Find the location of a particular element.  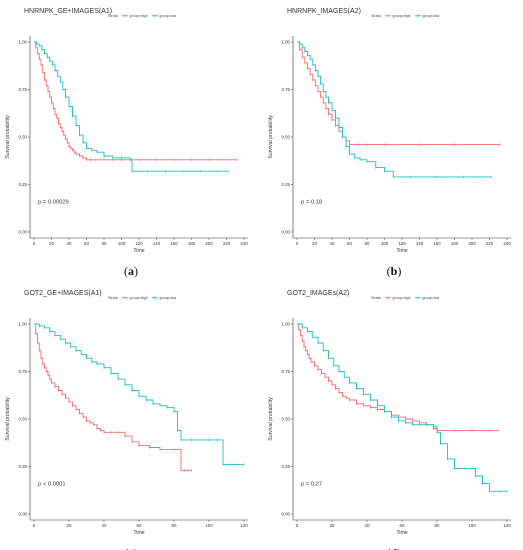

panel-caption: (d) is located at coordinates (394, 548).